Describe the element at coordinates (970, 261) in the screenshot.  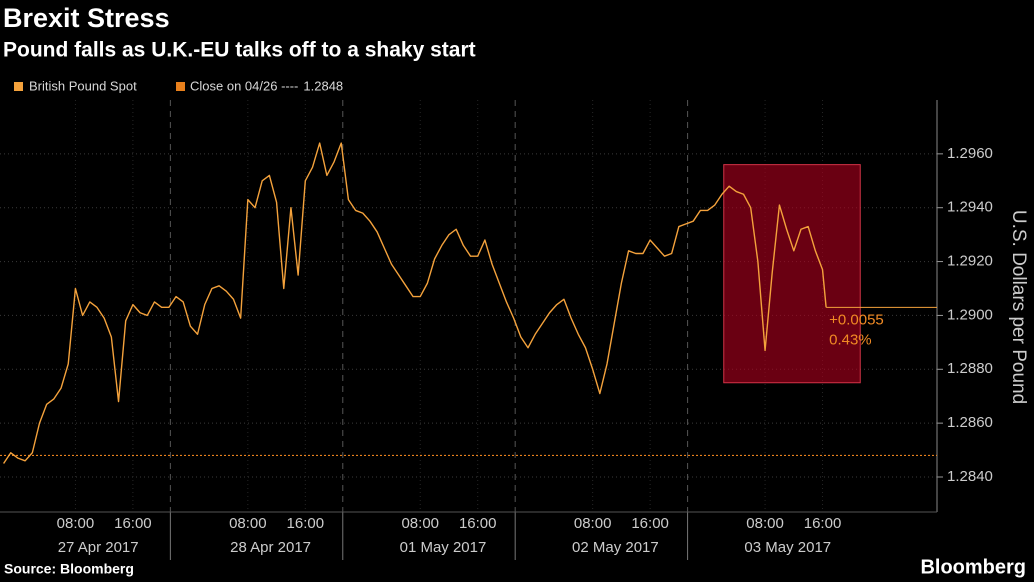
I see `y-tick-label: 1.2920` at that location.